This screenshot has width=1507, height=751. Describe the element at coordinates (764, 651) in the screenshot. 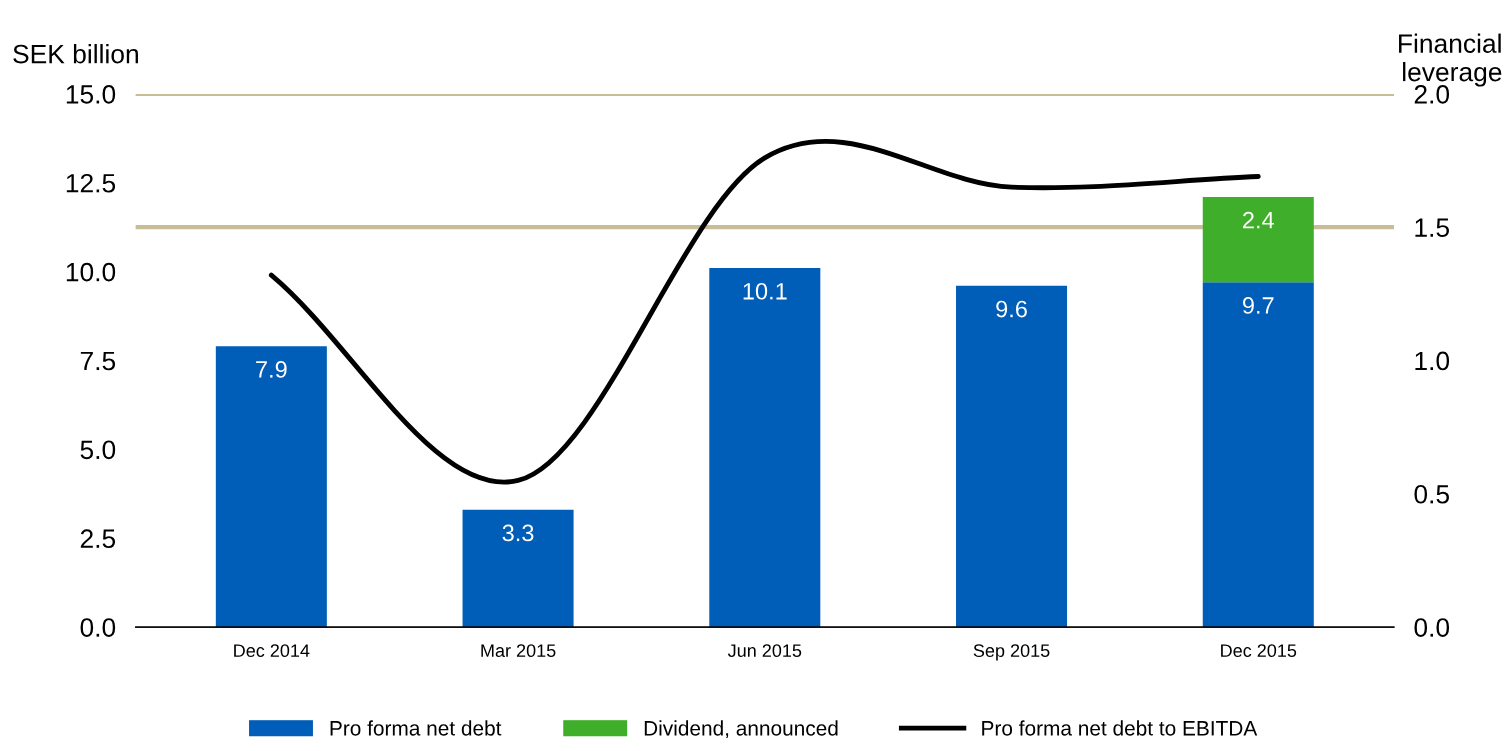

I see `x-tick-label: Jun 2015` at that location.